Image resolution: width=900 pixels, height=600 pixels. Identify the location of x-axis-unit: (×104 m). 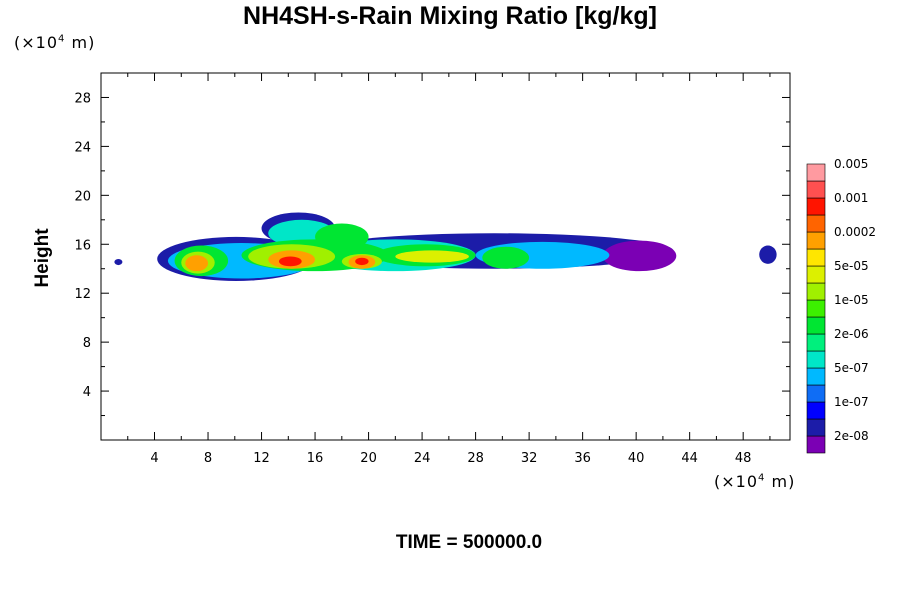
(755, 481).